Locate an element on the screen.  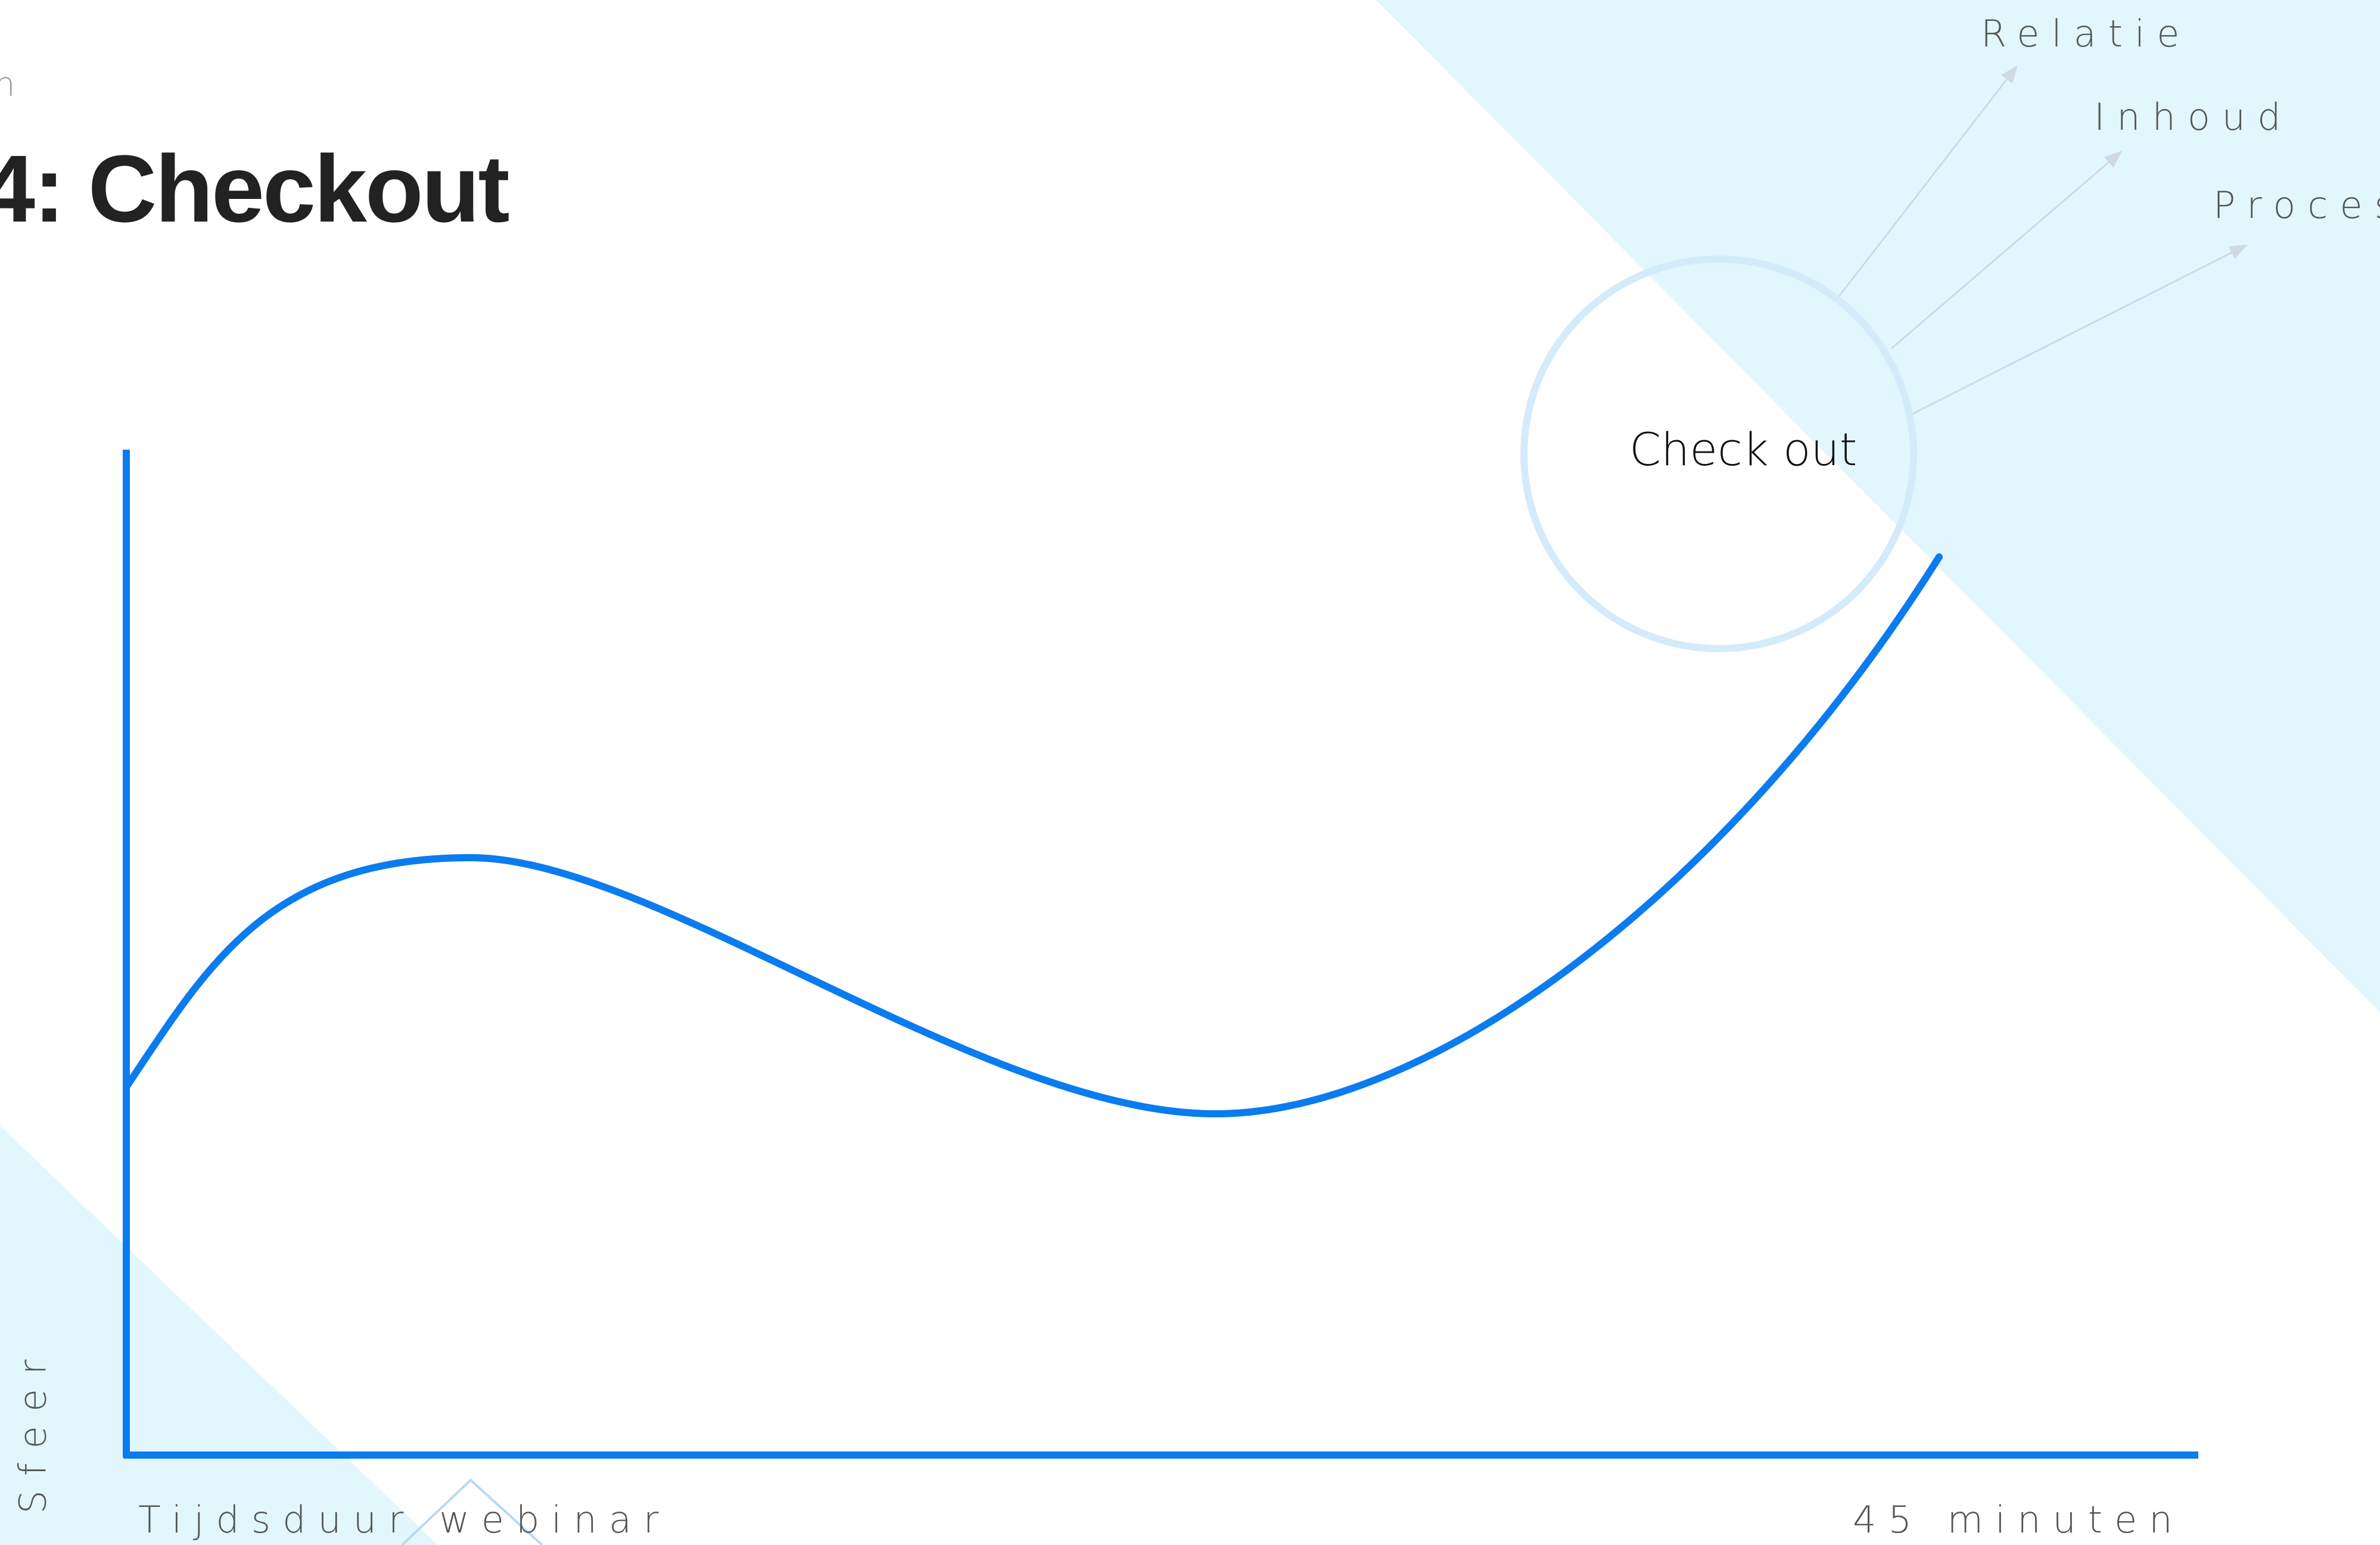
slide-subtitle: n is located at coordinates (10, 85).